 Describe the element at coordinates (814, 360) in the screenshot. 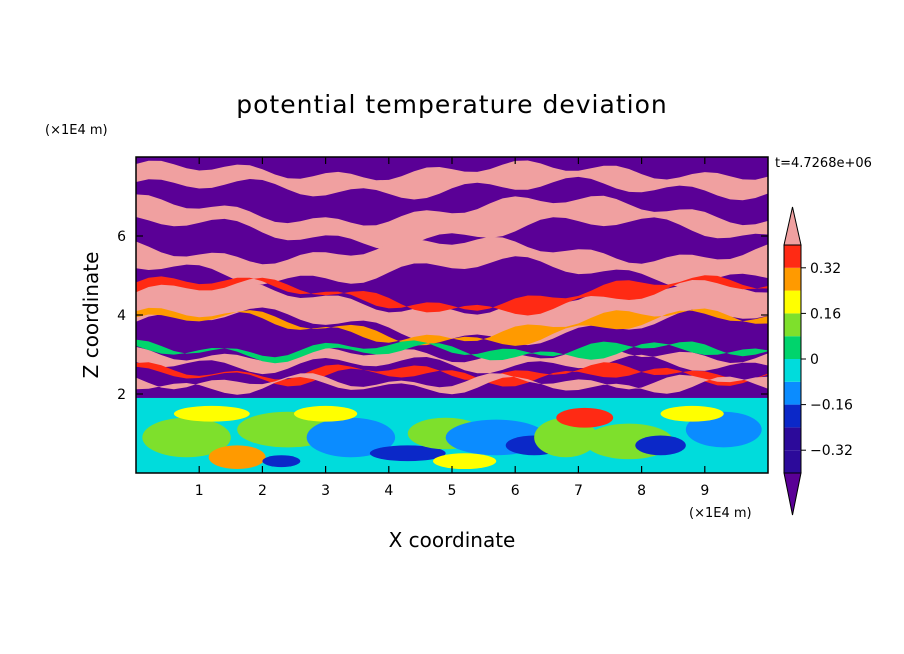

I see `colorbar-tick-label: 0` at that location.